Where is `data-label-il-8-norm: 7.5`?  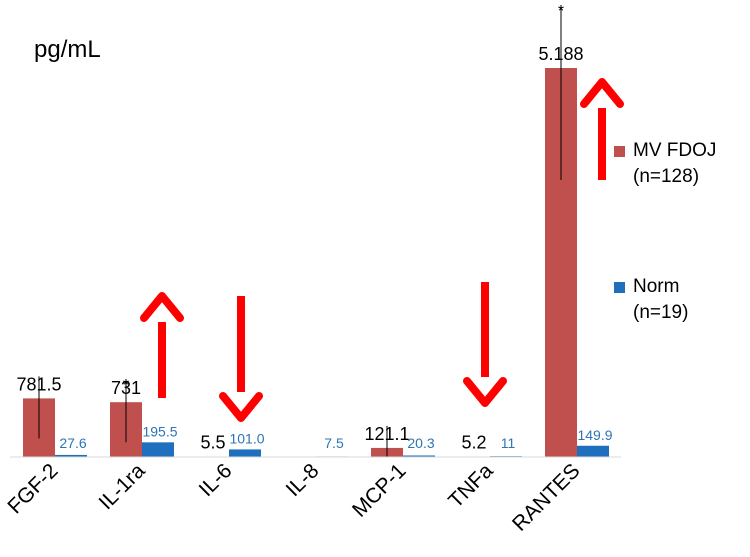 data-label-il-8-norm: 7.5 is located at coordinates (334, 443).